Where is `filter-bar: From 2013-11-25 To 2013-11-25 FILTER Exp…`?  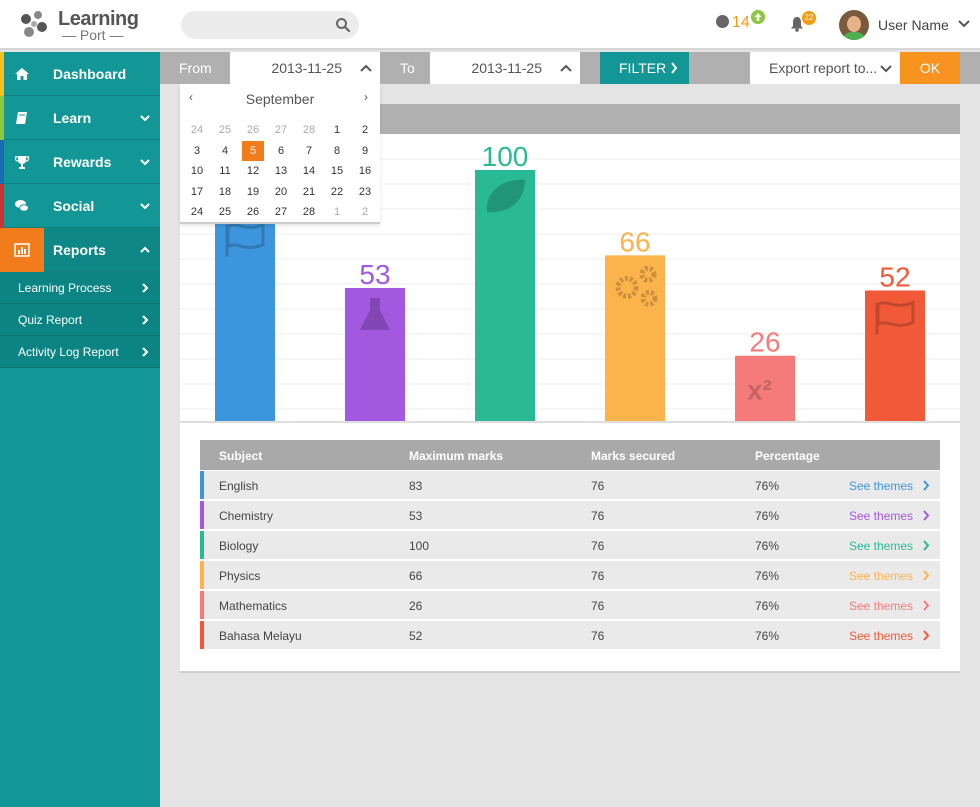 filter-bar: From 2013-11-25 To 2013-11-25 FILTER Exp… is located at coordinates (570, 68).